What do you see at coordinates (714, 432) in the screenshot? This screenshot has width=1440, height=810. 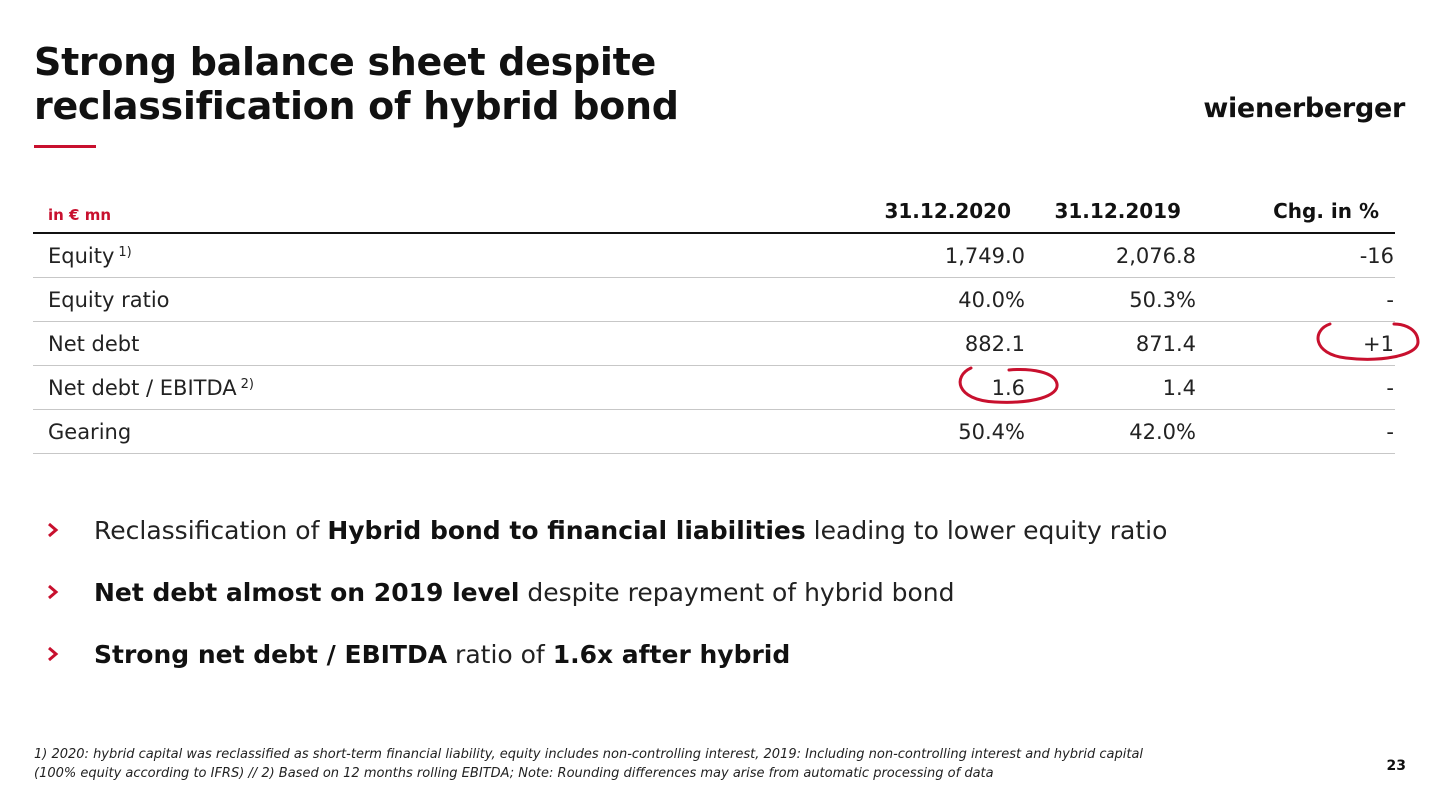 I see `table-row-gearing: Gearing 50.4% 42.0% -` at bounding box center [714, 432].